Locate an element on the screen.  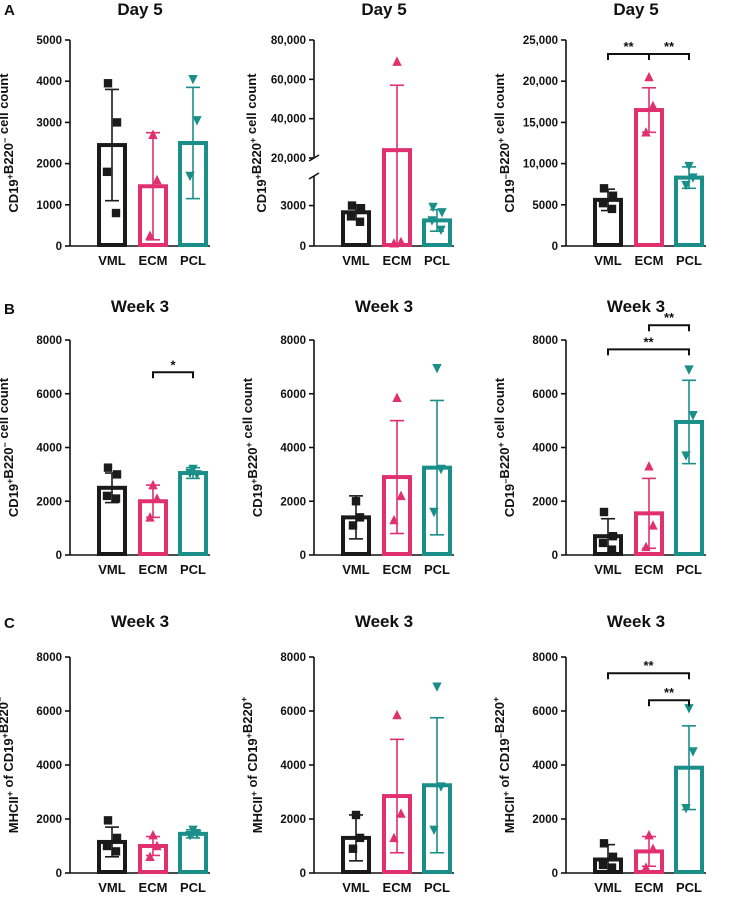
y-tick-label: 5000 is located at coordinates (49, 41).